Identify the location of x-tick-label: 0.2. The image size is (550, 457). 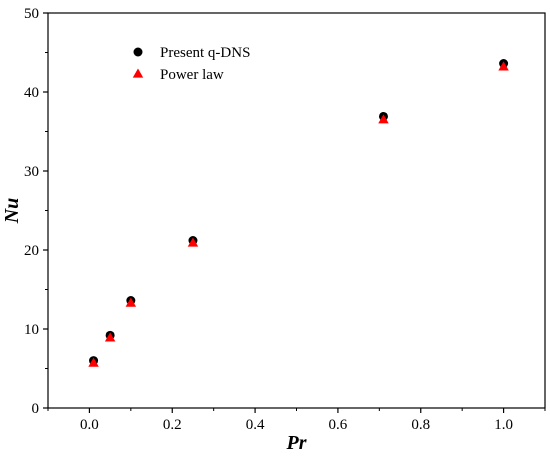
(172, 425).